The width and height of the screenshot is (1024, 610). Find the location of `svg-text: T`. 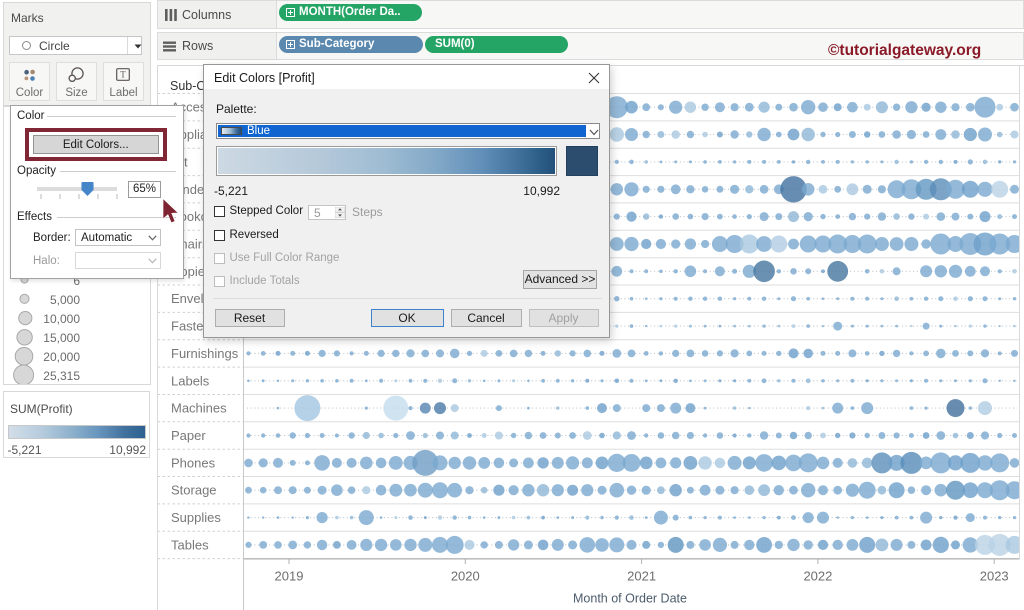

svg-text: T is located at coordinates (123, 75).